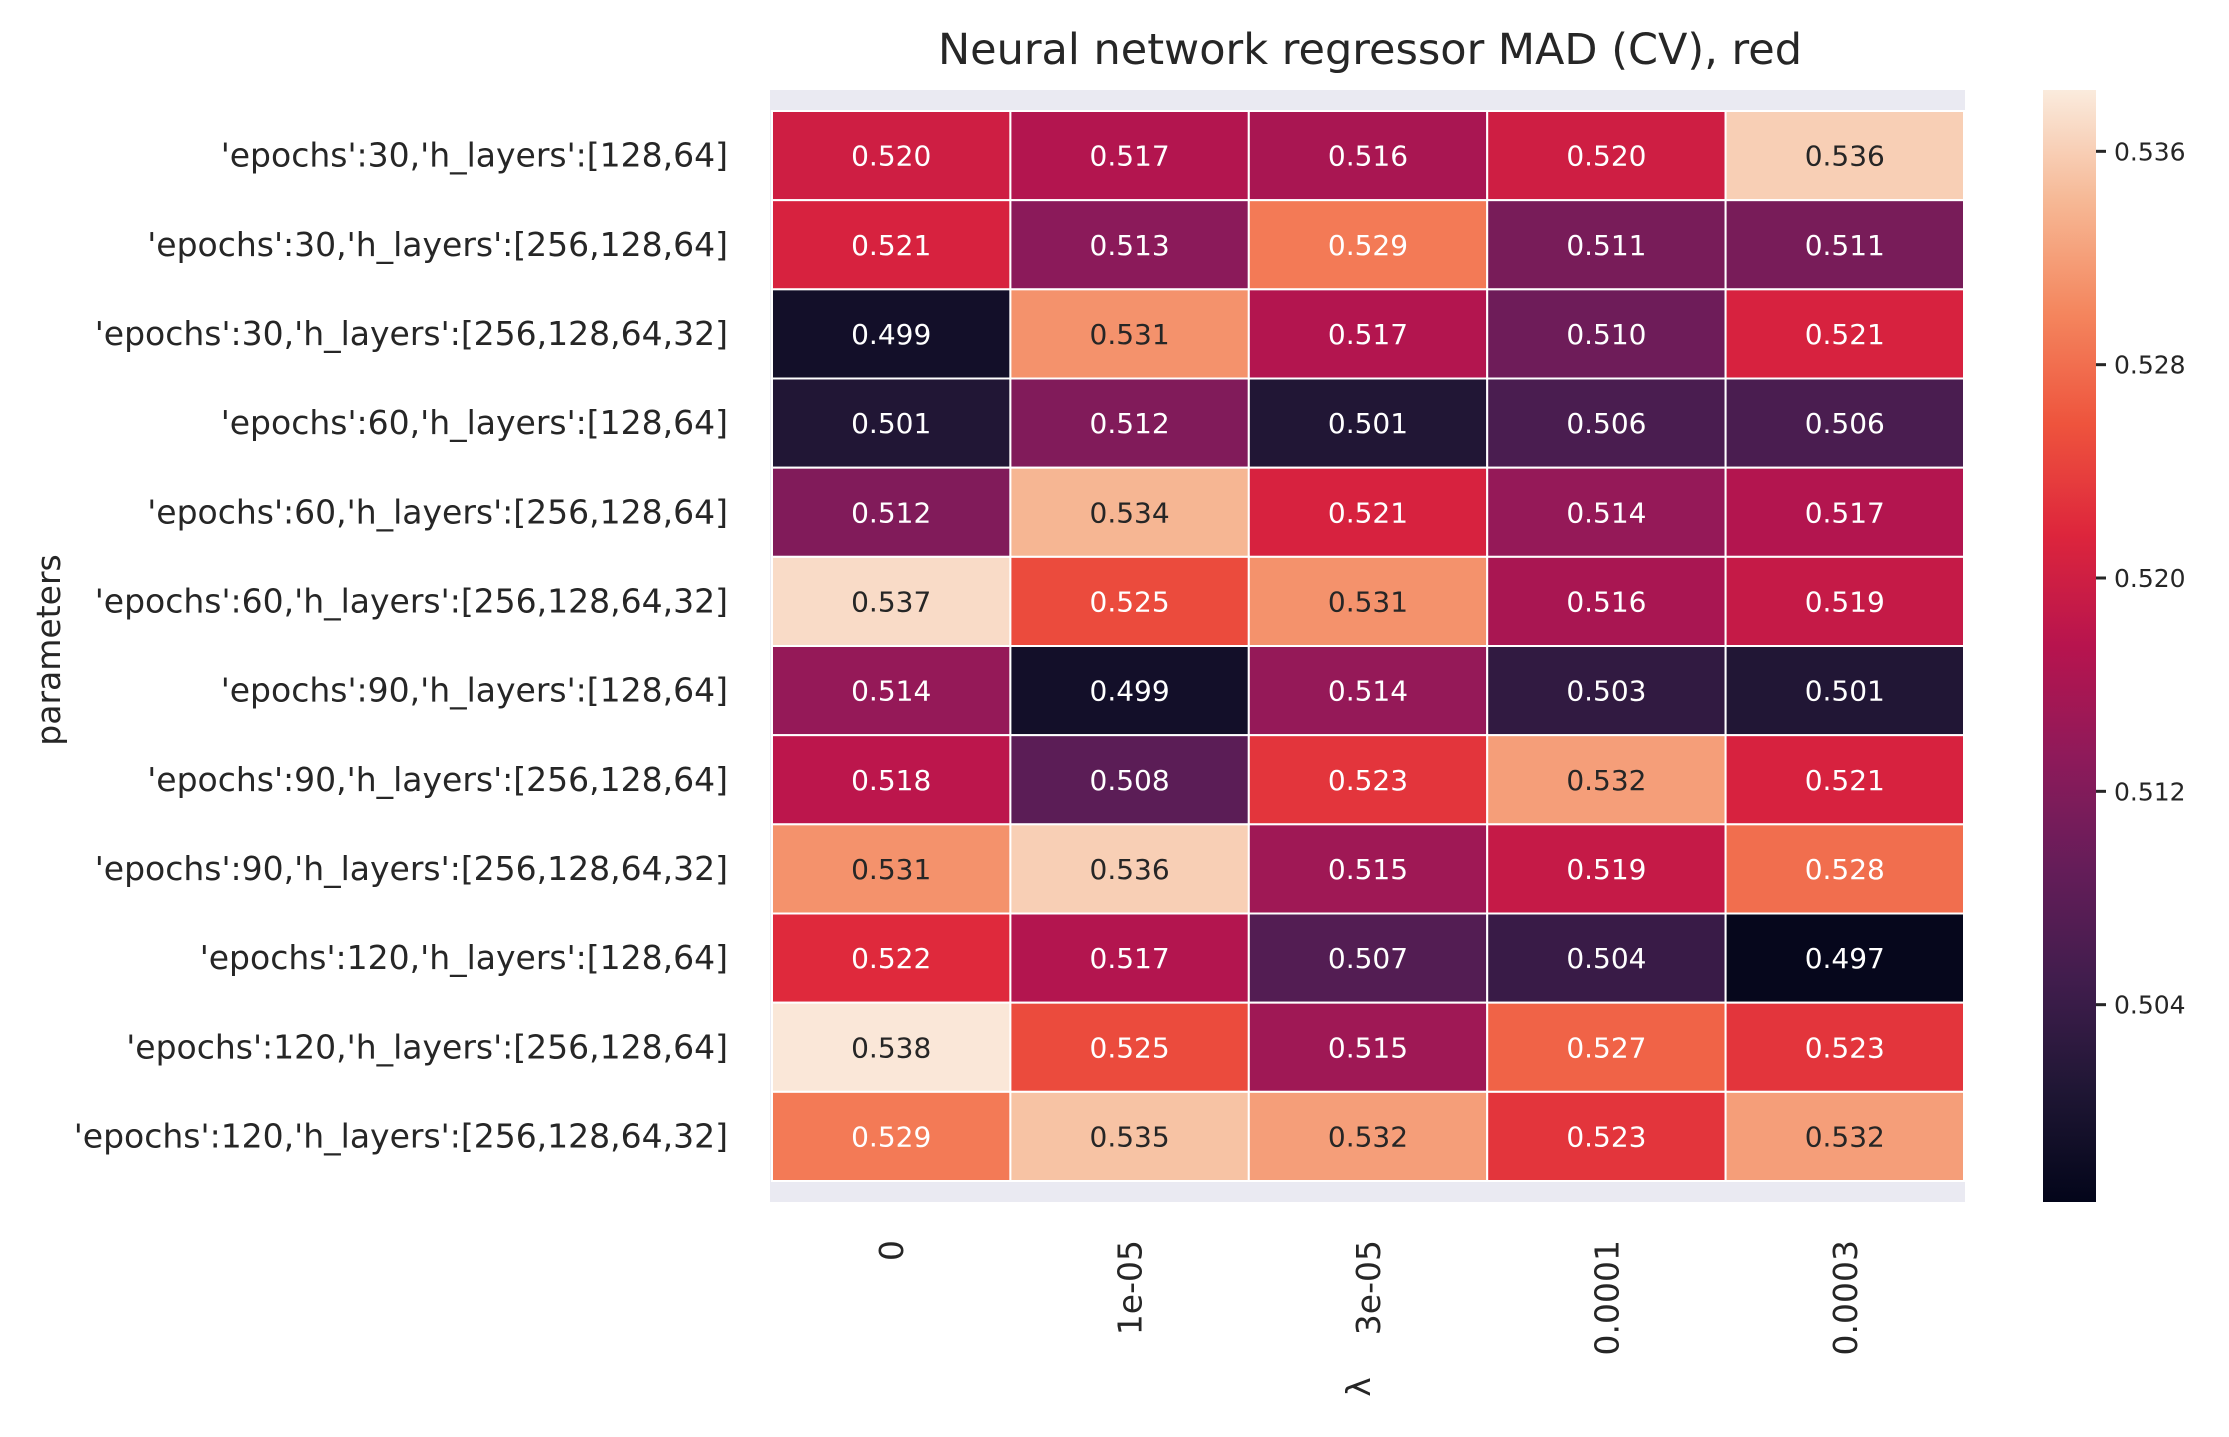  Describe the element at coordinates (1130, 601) in the screenshot. I see `cell-value-label: 0.525` at that location.